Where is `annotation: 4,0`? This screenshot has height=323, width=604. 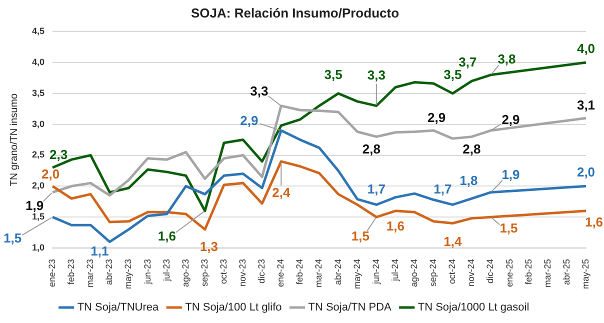
annotation: 4,0 is located at coordinates (586, 48).